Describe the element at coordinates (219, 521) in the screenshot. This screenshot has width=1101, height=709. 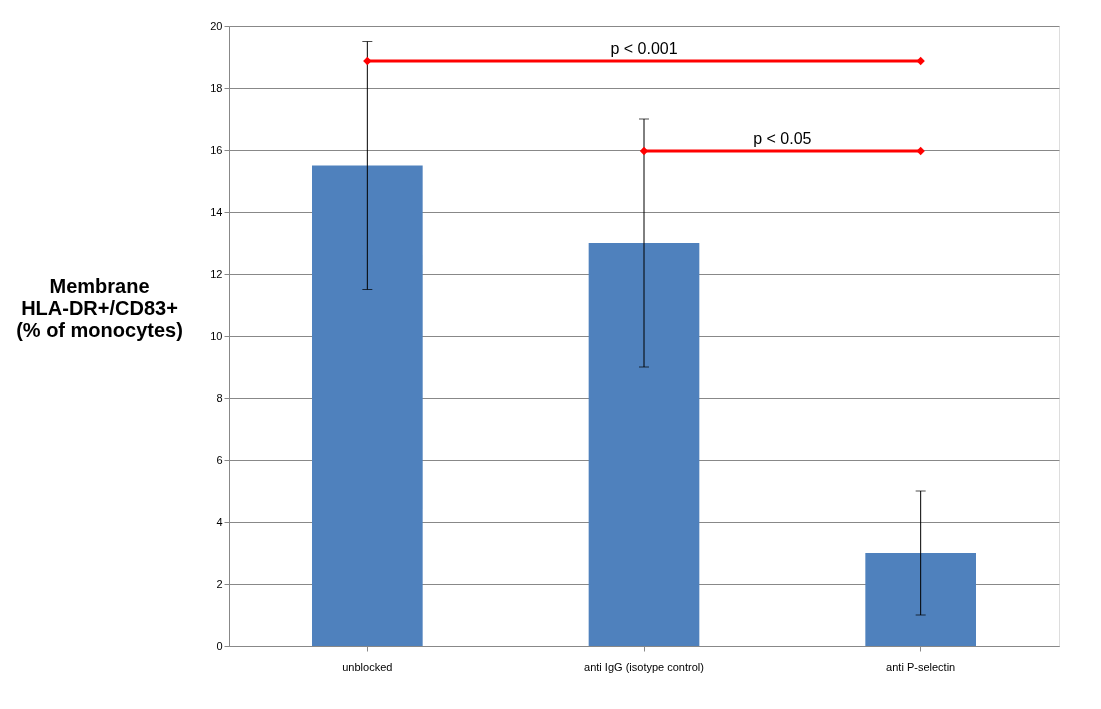
I see `y-tick-label: 4` at that location.